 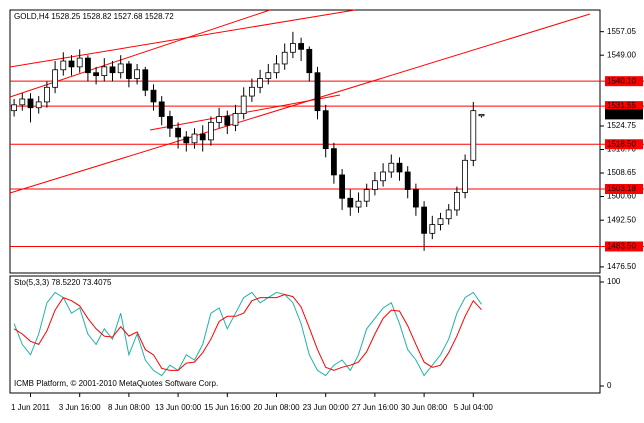 What do you see at coordinates (621, 54) in the screenshot?
I see `y-tick-label: 1549.00` at bounding box center [621, 54].